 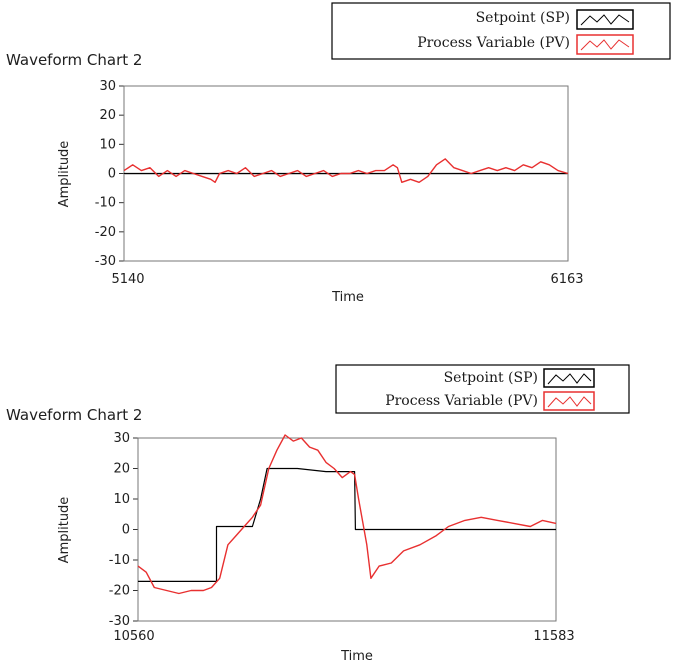 I want to click on chart-2-y-tick-label: -30, so click(x=119, y=621).